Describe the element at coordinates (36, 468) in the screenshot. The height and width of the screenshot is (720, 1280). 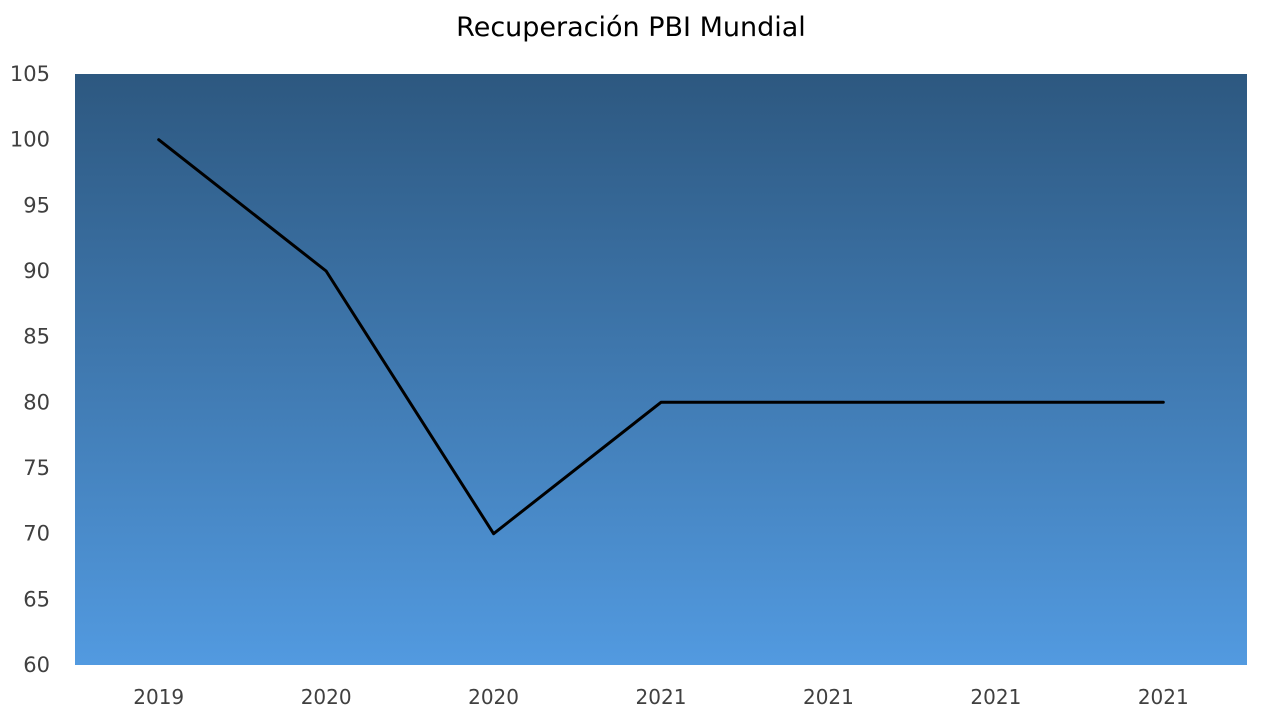
I see `y-tick-label: 75` at that location.